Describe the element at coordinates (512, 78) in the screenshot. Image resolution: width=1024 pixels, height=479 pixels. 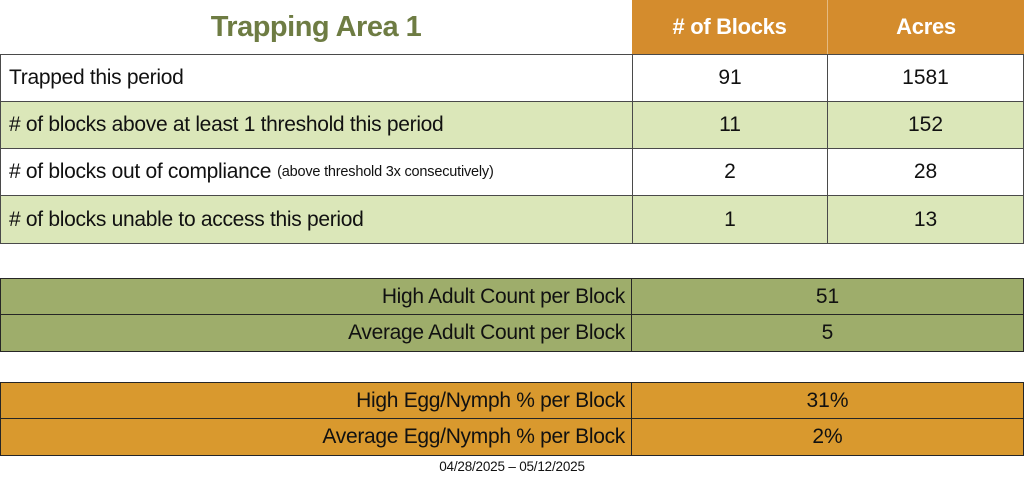
I see `table-row: Trapped this period 91 1581` at that location.